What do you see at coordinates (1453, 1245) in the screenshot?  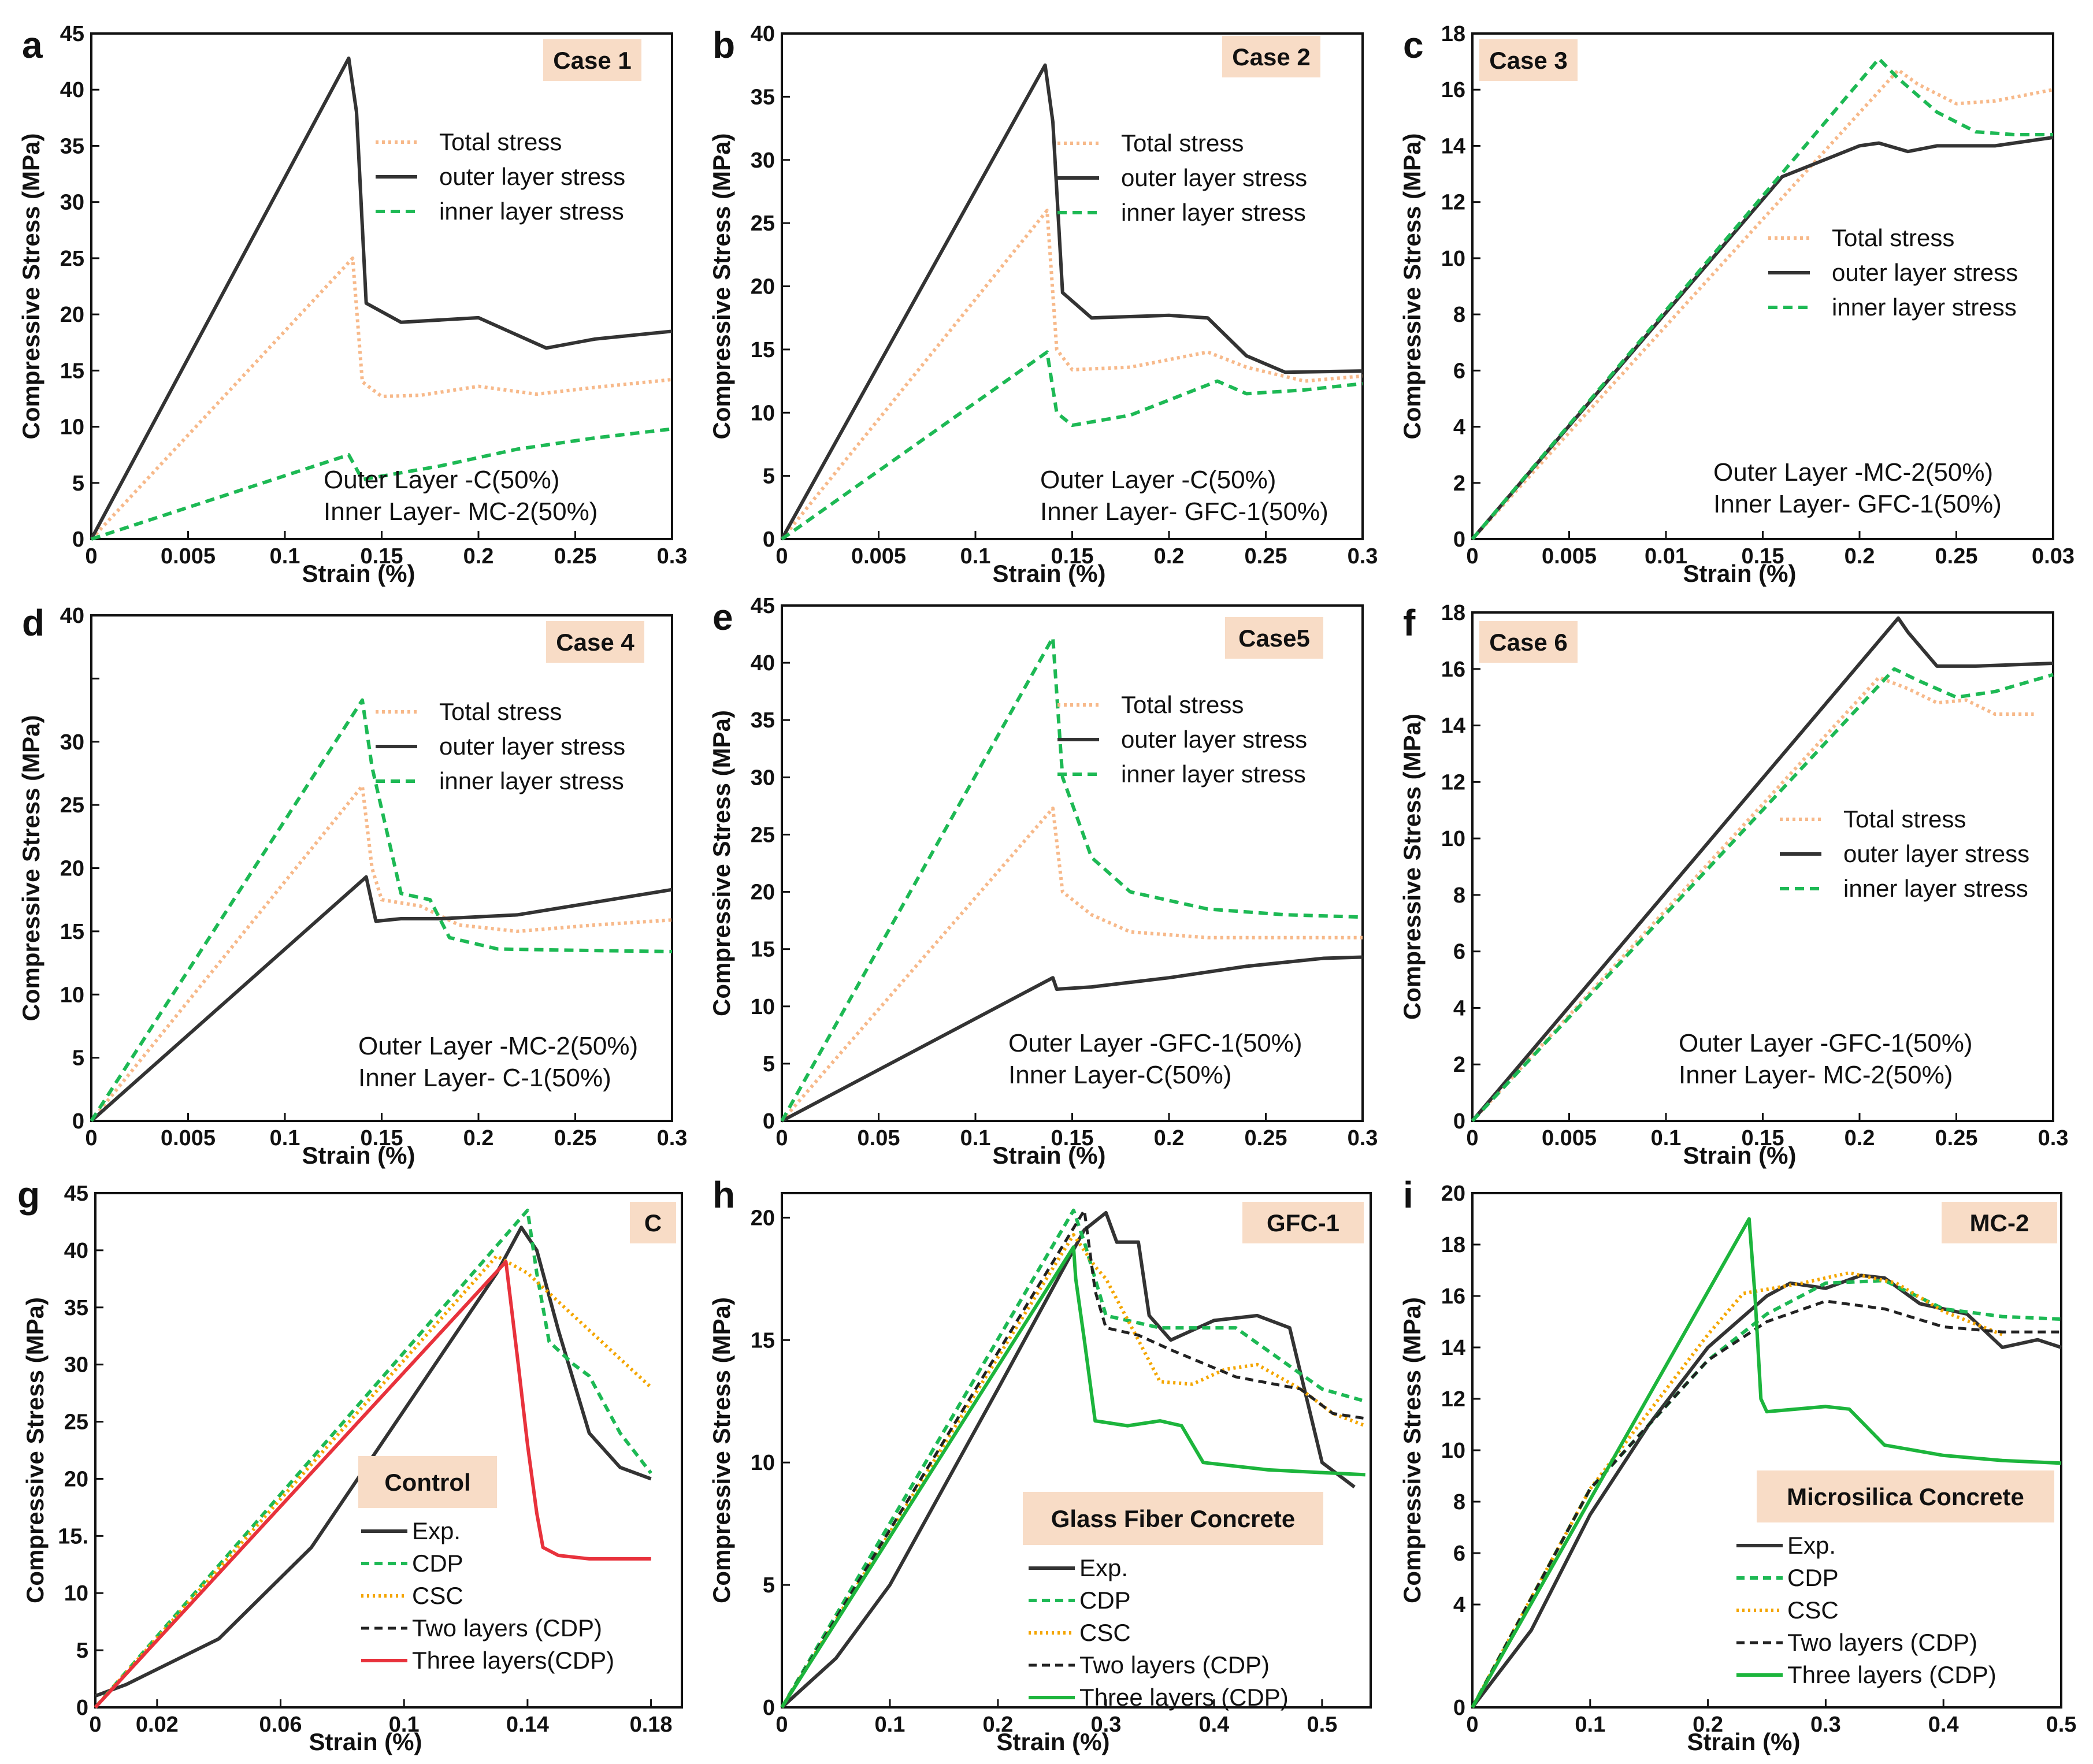 I see `y-tick-label: 18` at bounding box center [1453, 1245].